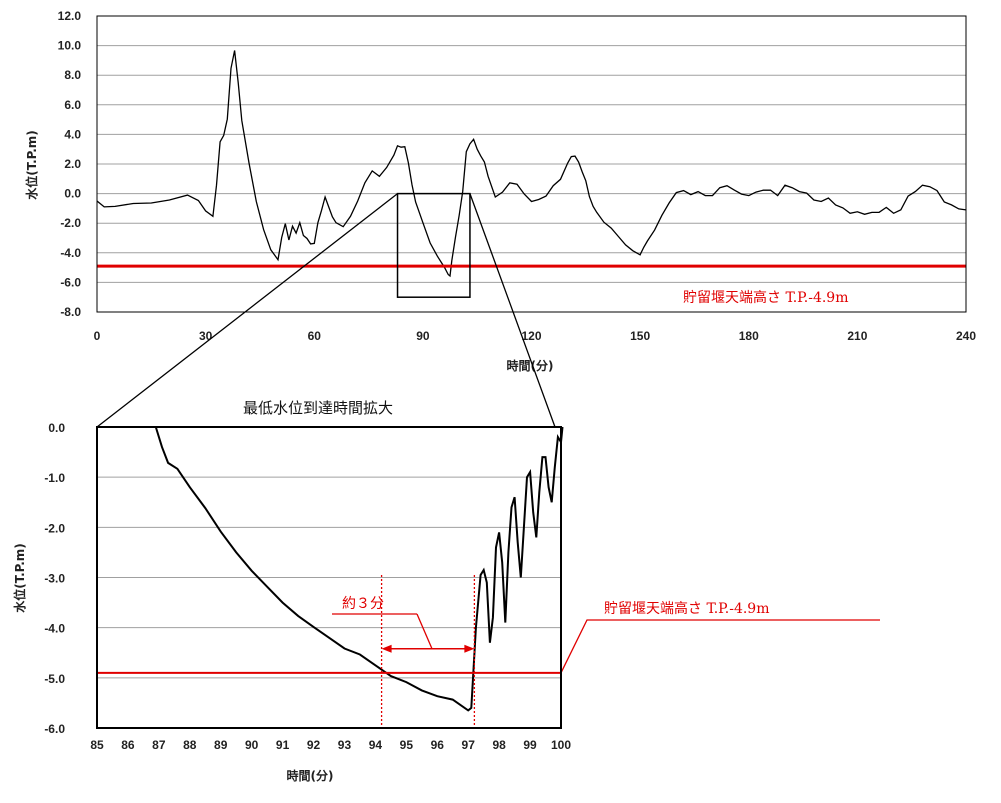 This screenshot has height=803, width=1001. I want to click on zoom-x-tick-label: 94, so click(376, 745).